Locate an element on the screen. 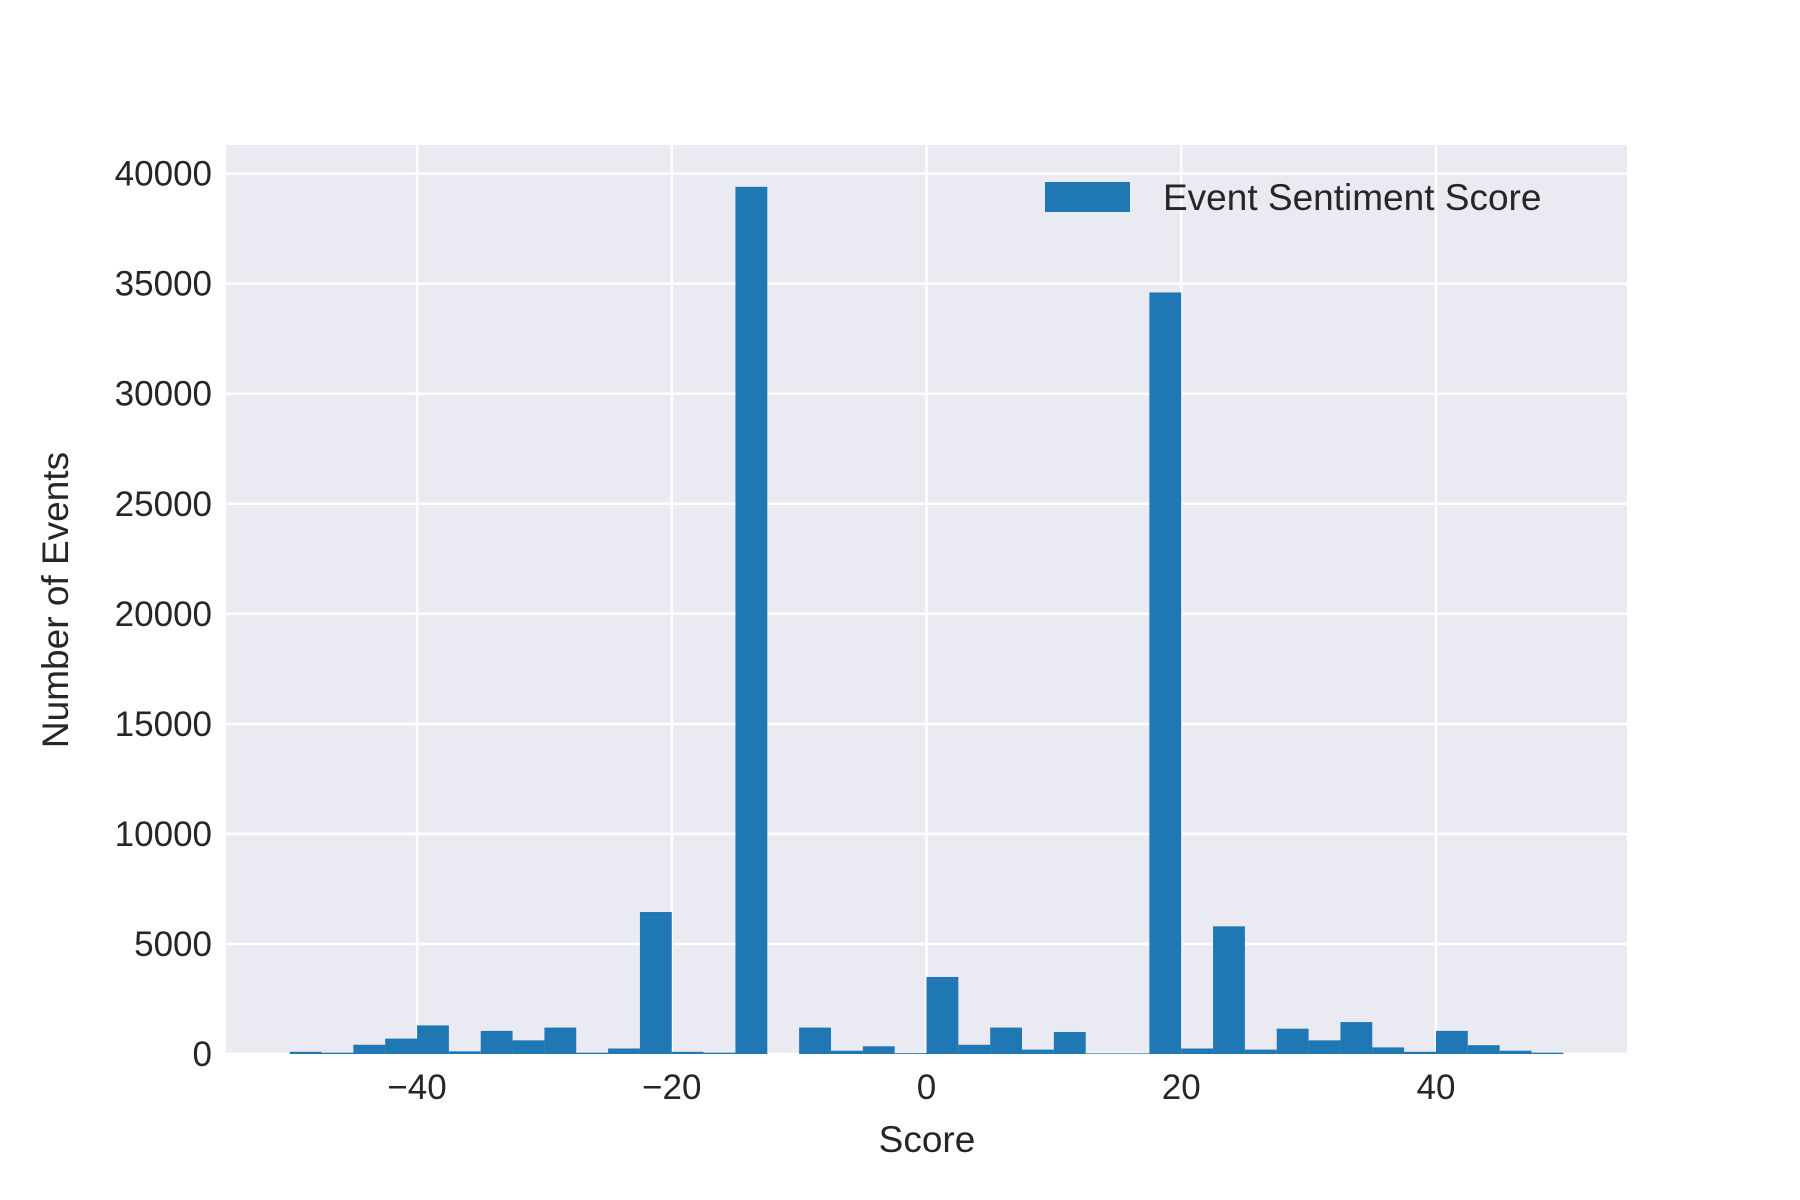 The height and width of the screenshot is (1200, 1800). x-axis-ticks: −40 −20 0 20 40 is located at coordinates (921, 1087).